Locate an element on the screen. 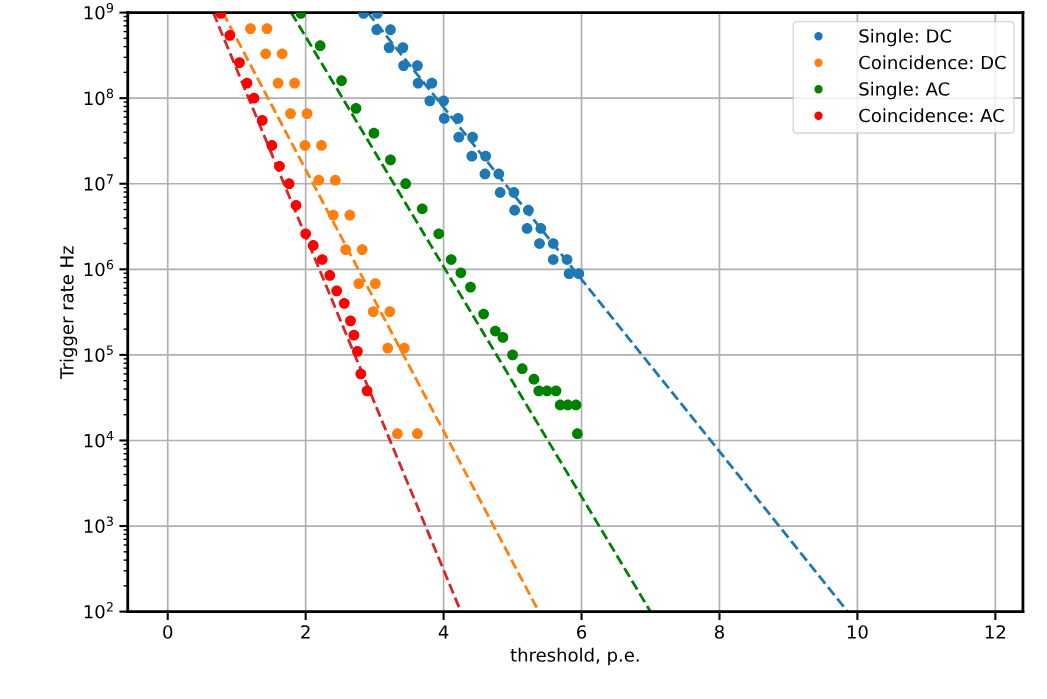 This screenshot has width=1047, height=699. y-tick-label: 10$^{9}$ is located at coordinates (99, 11).